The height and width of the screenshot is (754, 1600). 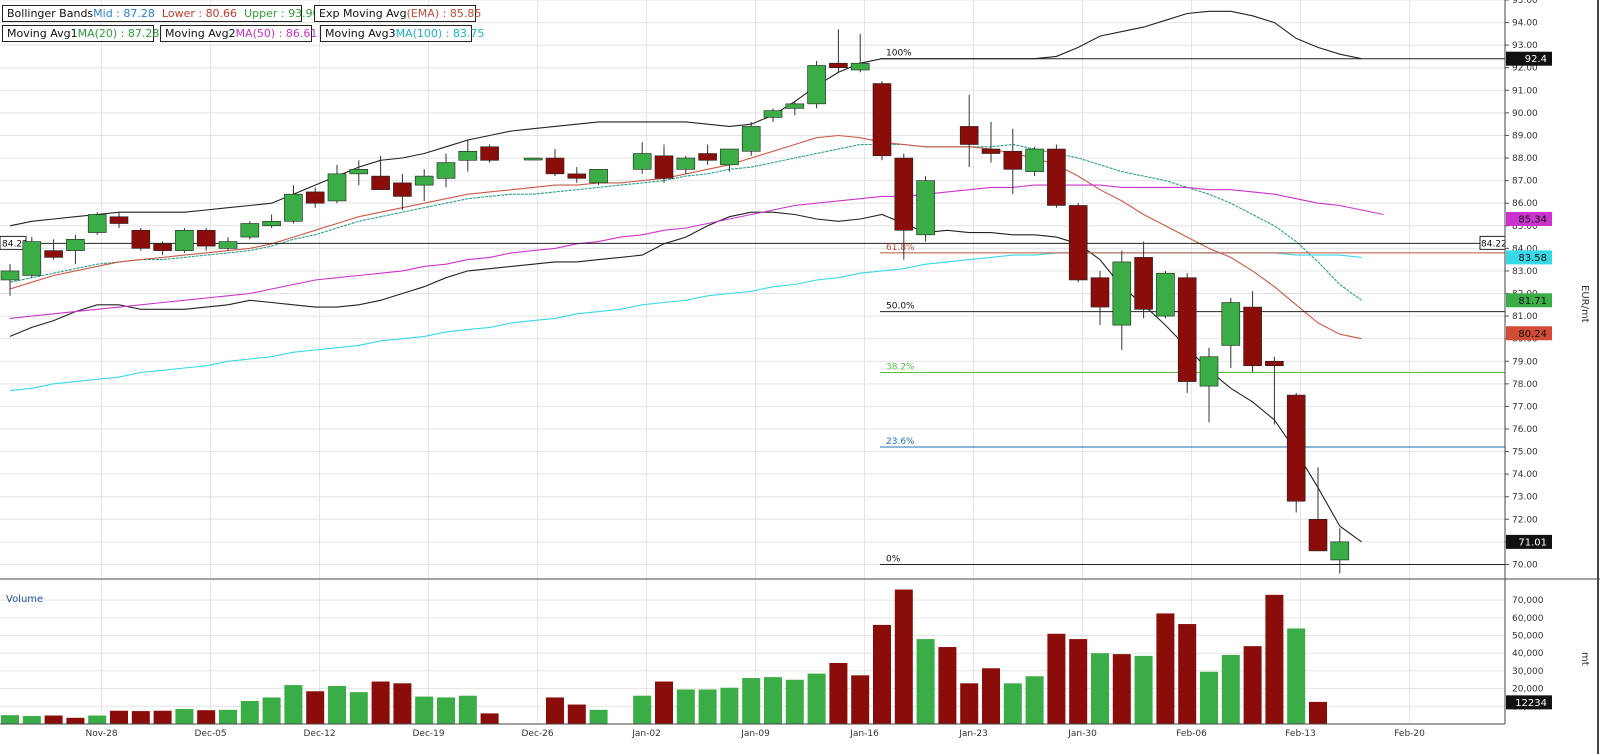 I want to click on price-tags: 92.4 85.34 83.58 81.71 80.24 71.01 12234, so click(x=1529, y=380).